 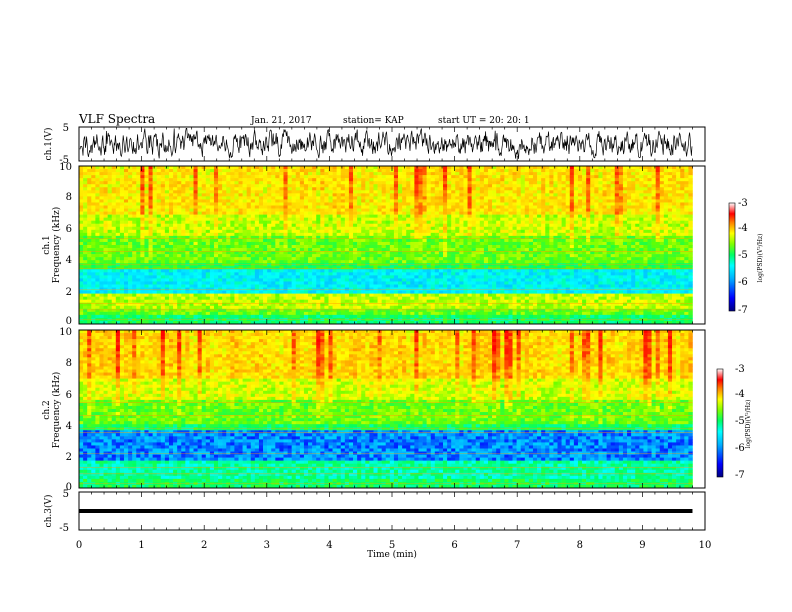 What do you see at coordinates (64, 160) in the screenshot?
I see `ch1-ytick-bottom: -5` at bounding box center [64, 160].